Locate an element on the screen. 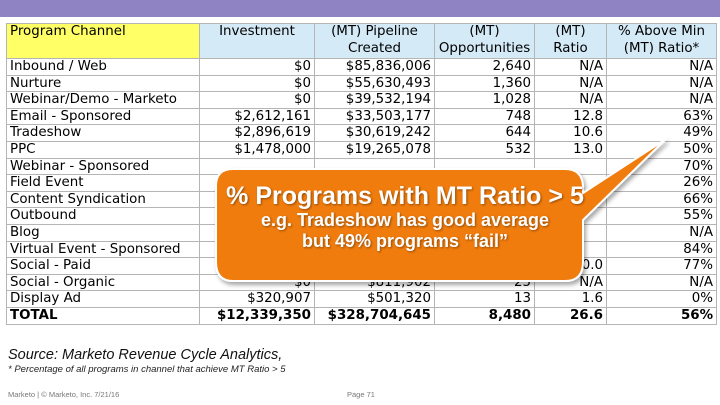 The height and width of the screenshot is (405, 720). table-row: Inbound / Web $0 $85,836,006 2,640 N/A N/A is located at coordinates (361, 67).